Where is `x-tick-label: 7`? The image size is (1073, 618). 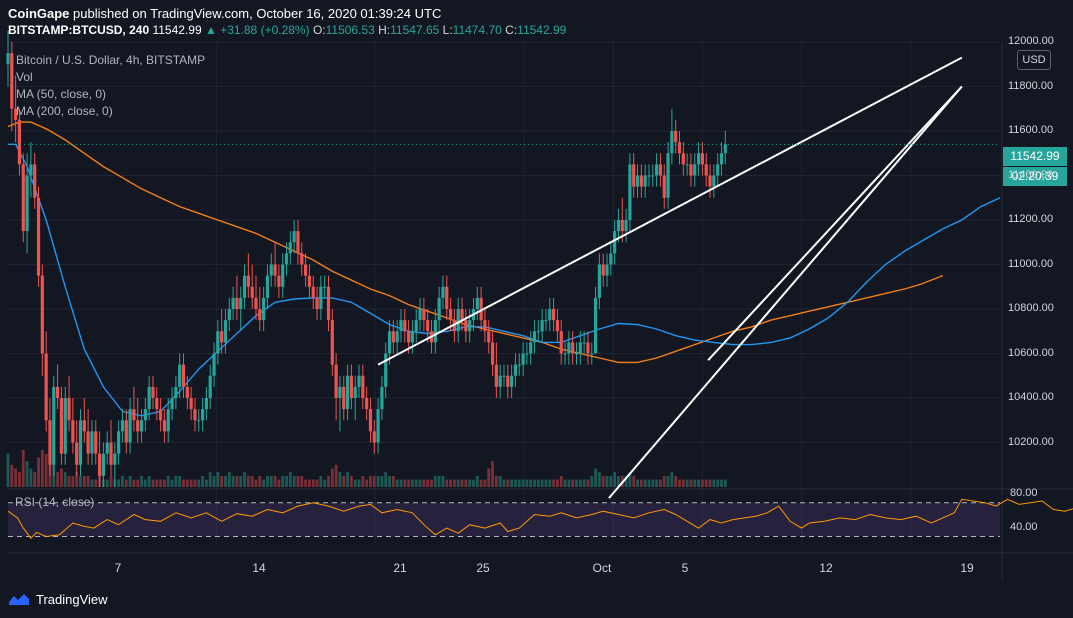
x-tick-label: 7 is located at coordinates (118, 568).